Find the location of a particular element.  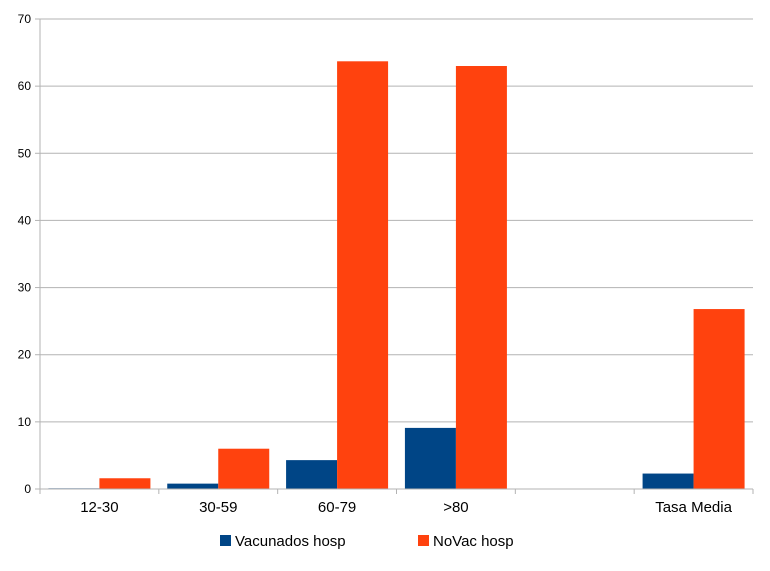

x-tick-label: >80 is located at coordinates (455, 507).